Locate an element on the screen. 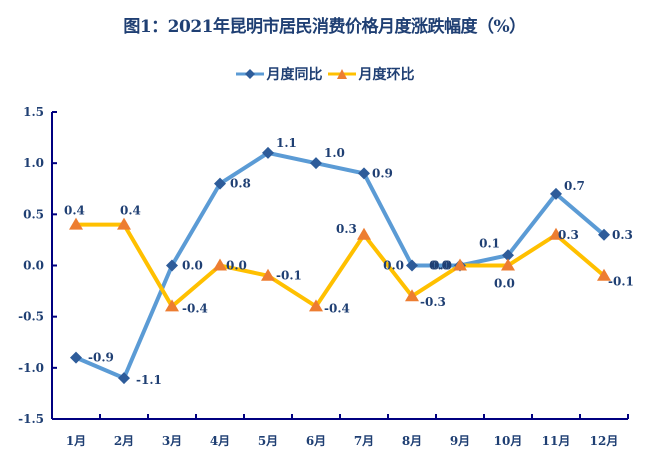  y-tick-label: -0.5 is located at coordinates (31, 317).